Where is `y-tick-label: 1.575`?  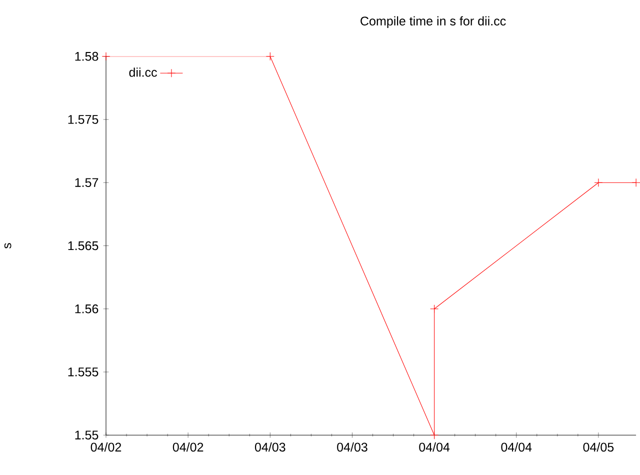 y-tick-label: 1.575 is located at coordinates (83, 119).